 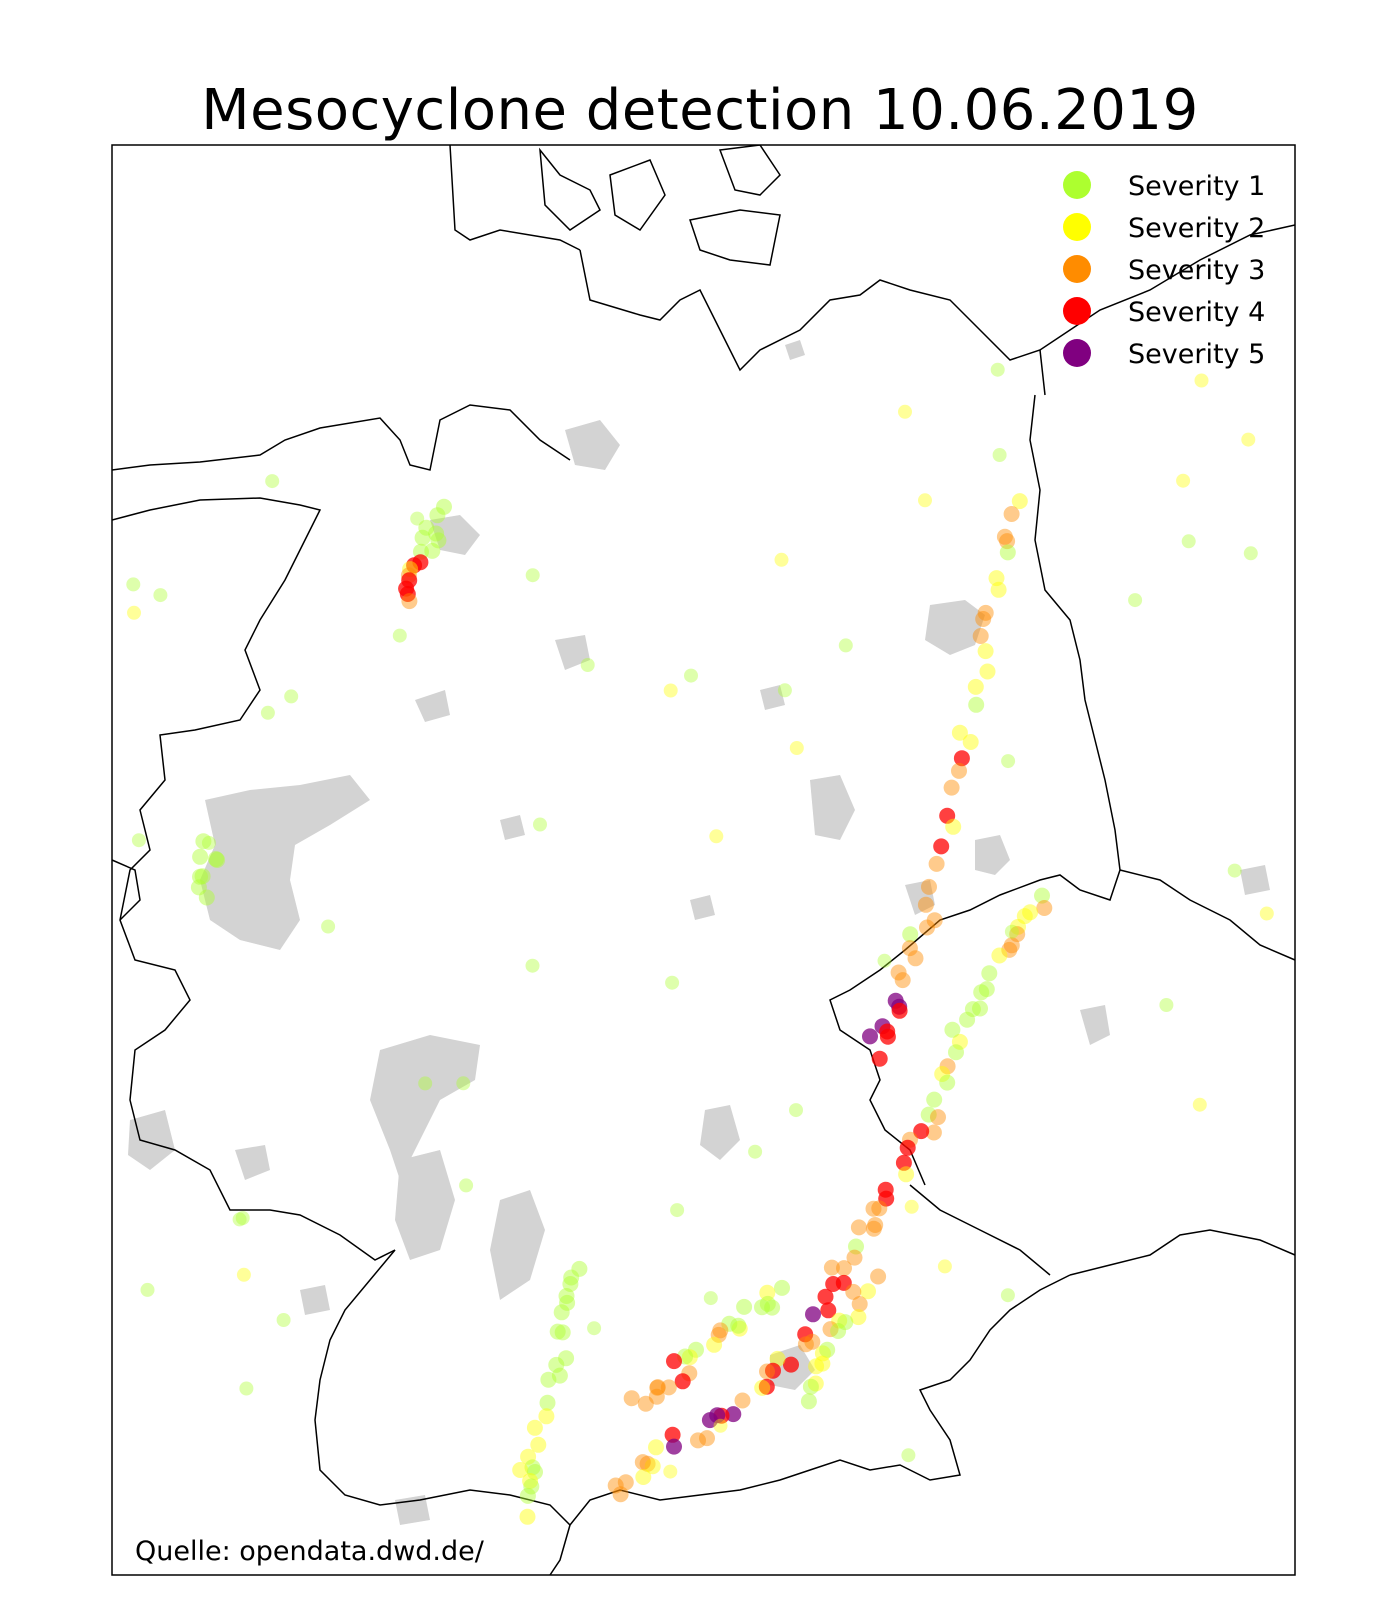 I want to click on austria-czech-border, so click(x=1182, y=1252).